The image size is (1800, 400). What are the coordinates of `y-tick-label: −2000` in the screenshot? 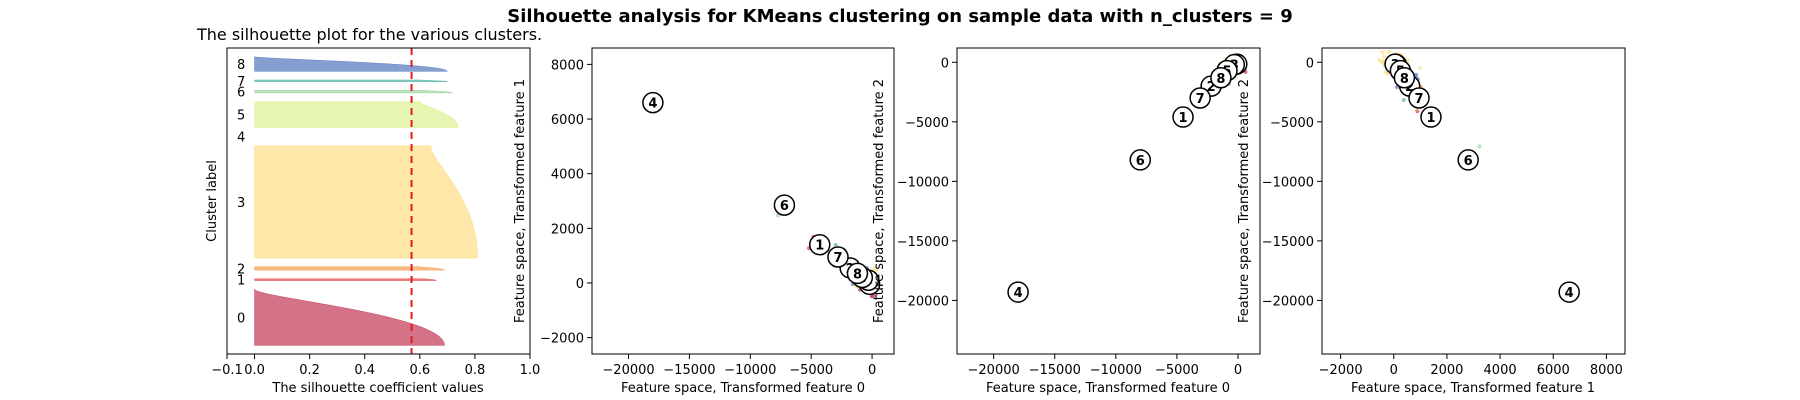 It's located at (562, 339).